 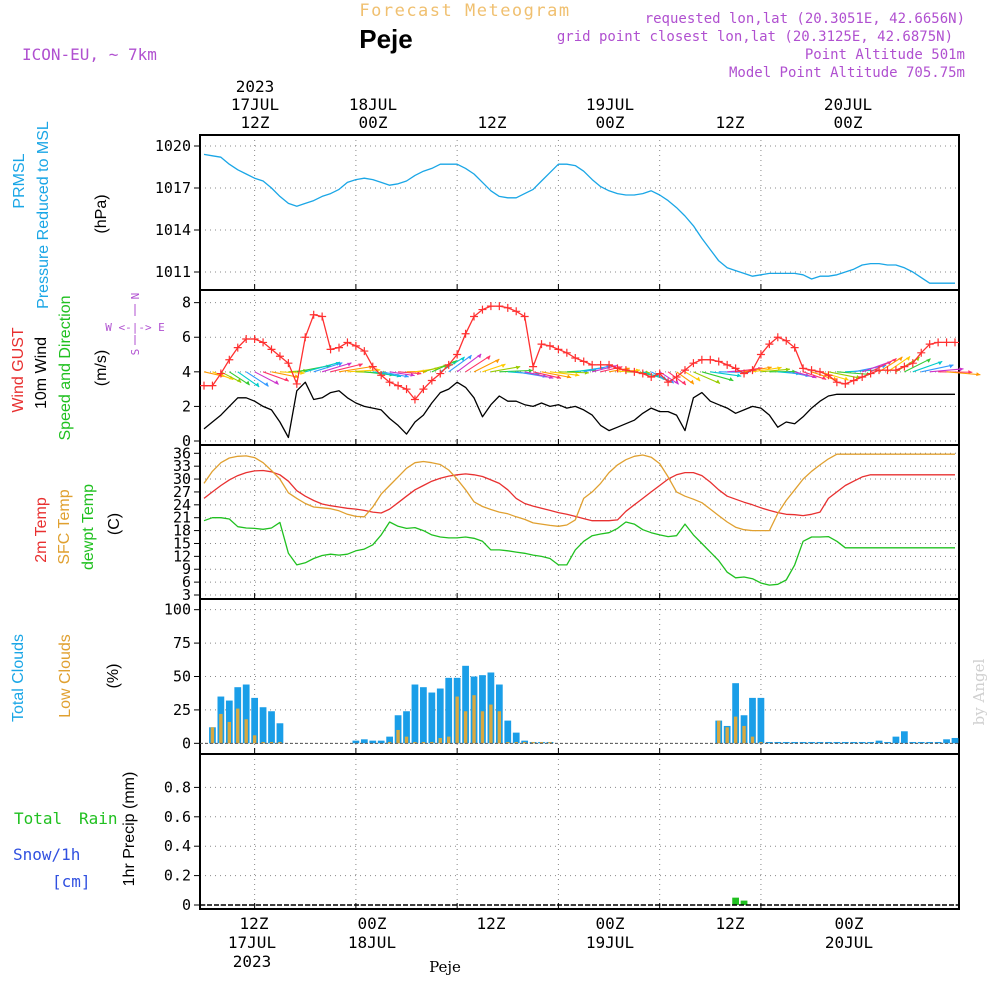 What do you see at coordinates (182, 710) in the screenshot?
I see `y-tick-label: 25` at bounding box center [182, 710].